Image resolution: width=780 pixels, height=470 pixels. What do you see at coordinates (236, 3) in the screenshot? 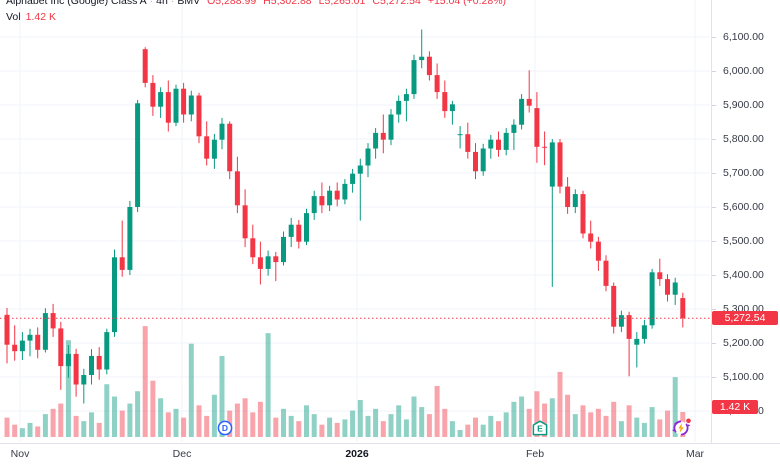
I see `open-value: 5,288.99` at bounding box center [236, 3].